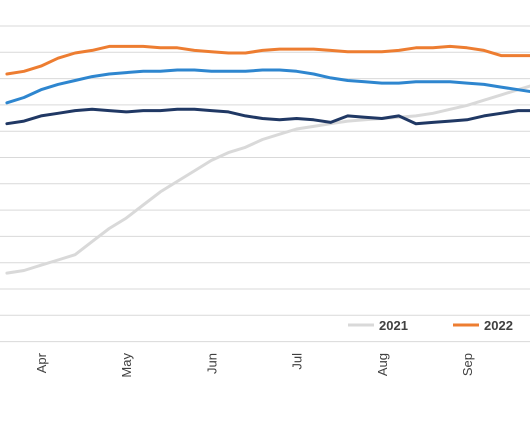 The height and width of the screenshot is (443, 530). I want to click on x-axis-tick-labels: Apr May Jun Jul Aug Sep, so click(254, 364).